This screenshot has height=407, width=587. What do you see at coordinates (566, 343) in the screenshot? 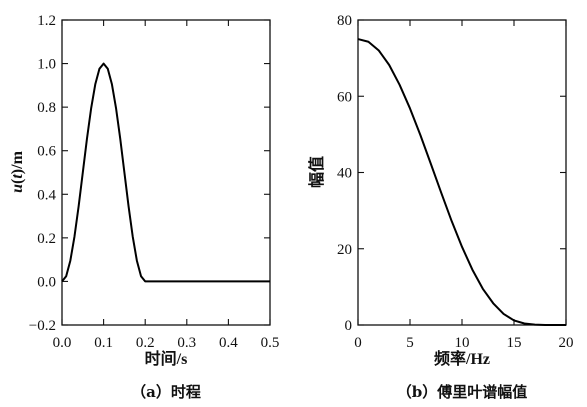
I see `x-tick-label: 20` at bounding box center [566, 343].